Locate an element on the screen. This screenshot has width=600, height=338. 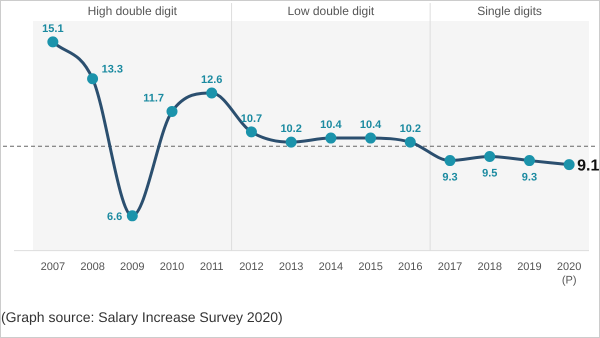
x-tick-label: 2018 is located at coordinates (489, 267).